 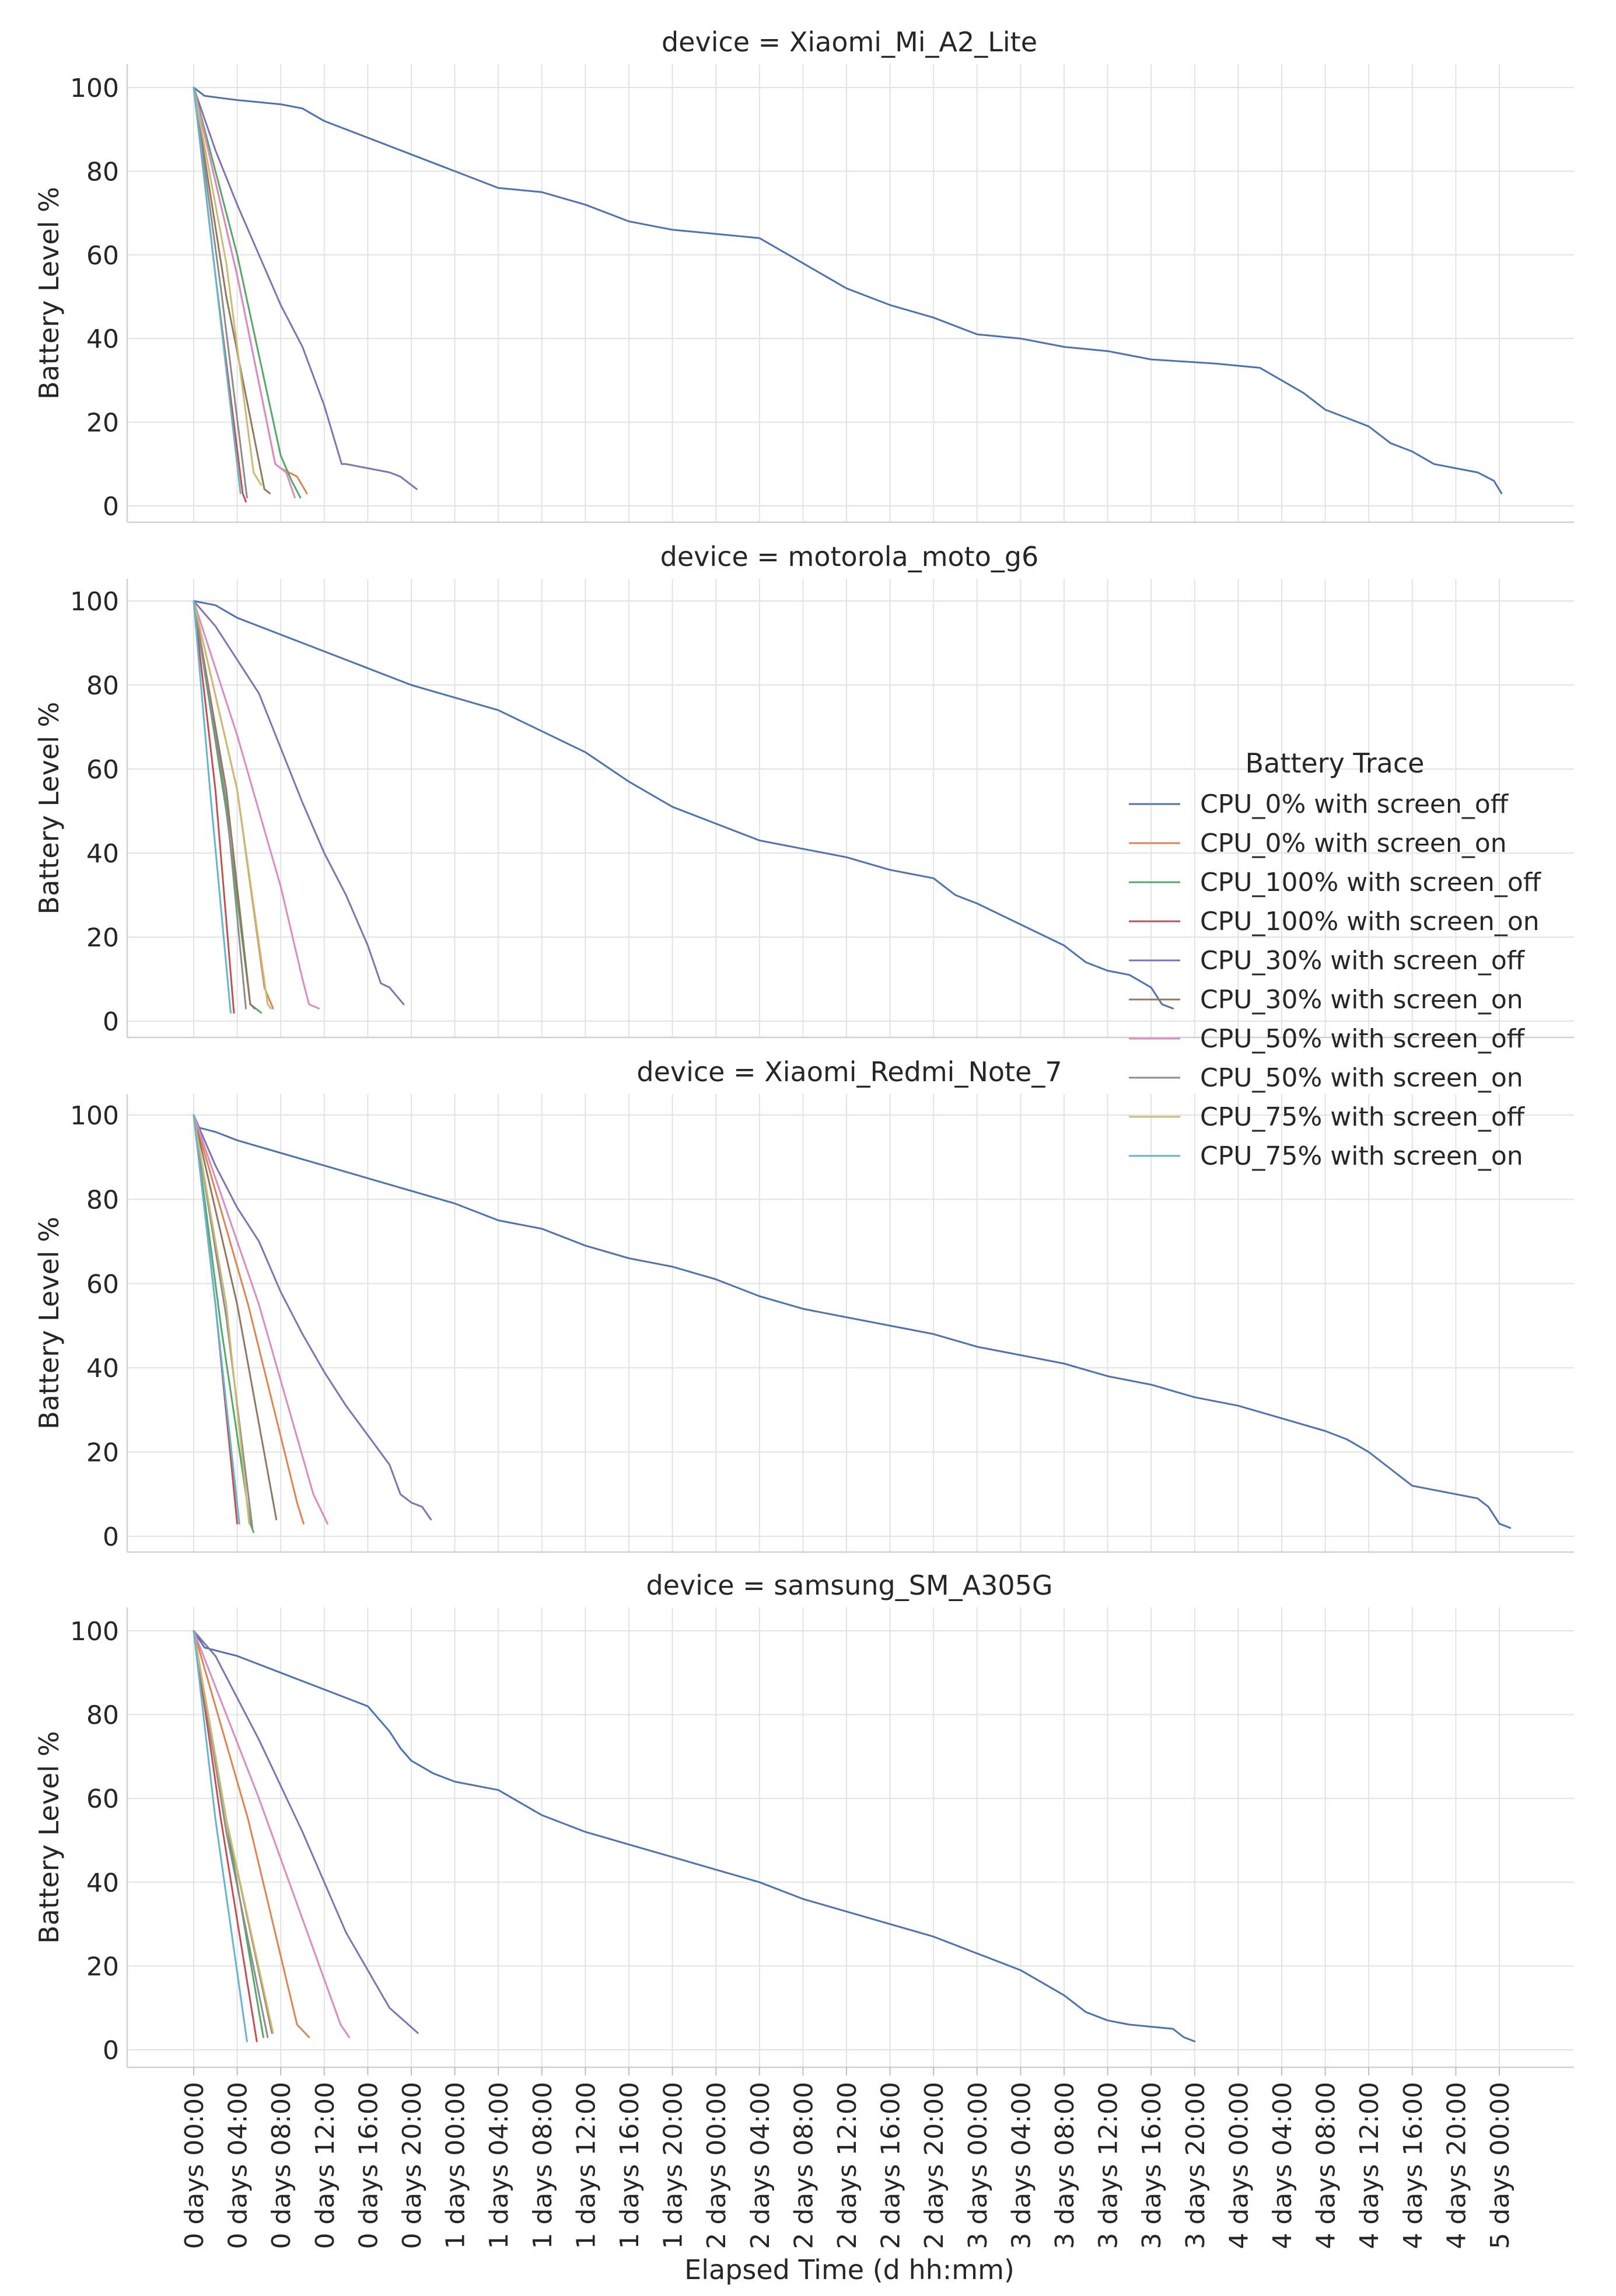 What do you see at coordinates (238, 2165) in the screenshot?
I see `x-tick-label: 0 days 04:00` at bounding box center [238, 2165].